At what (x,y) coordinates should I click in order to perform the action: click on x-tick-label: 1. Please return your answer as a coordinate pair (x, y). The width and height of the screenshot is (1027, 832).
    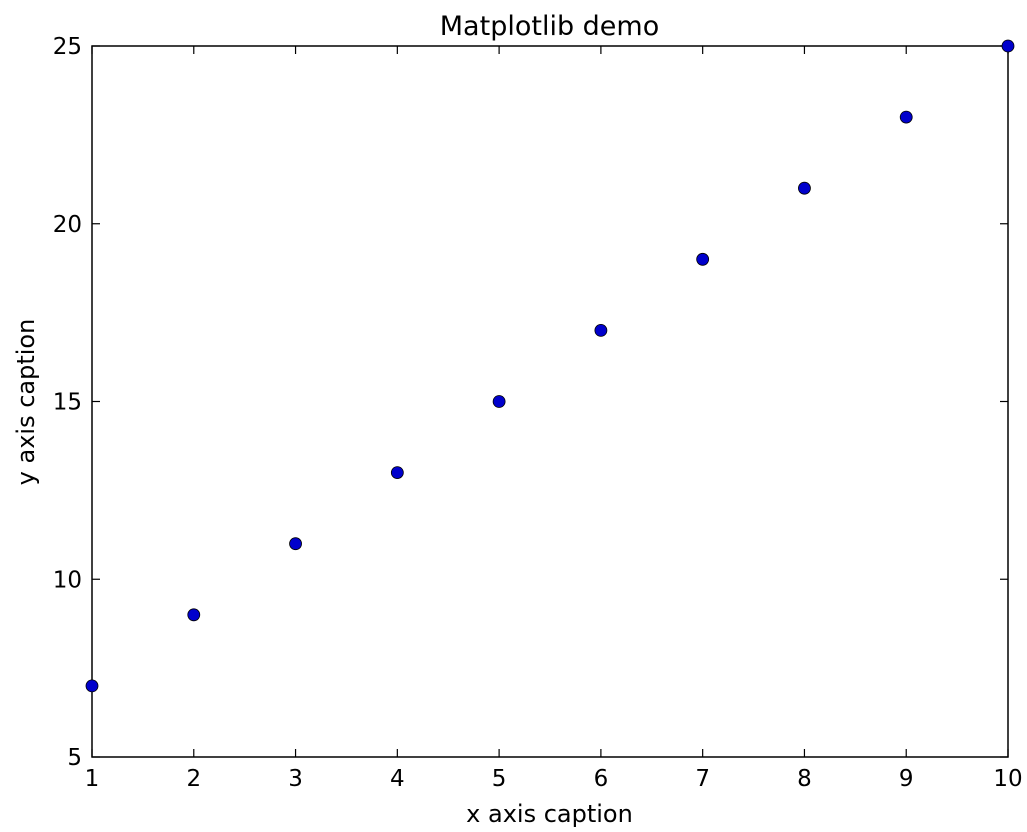
    Looking at the image, I should click on (92, 779).